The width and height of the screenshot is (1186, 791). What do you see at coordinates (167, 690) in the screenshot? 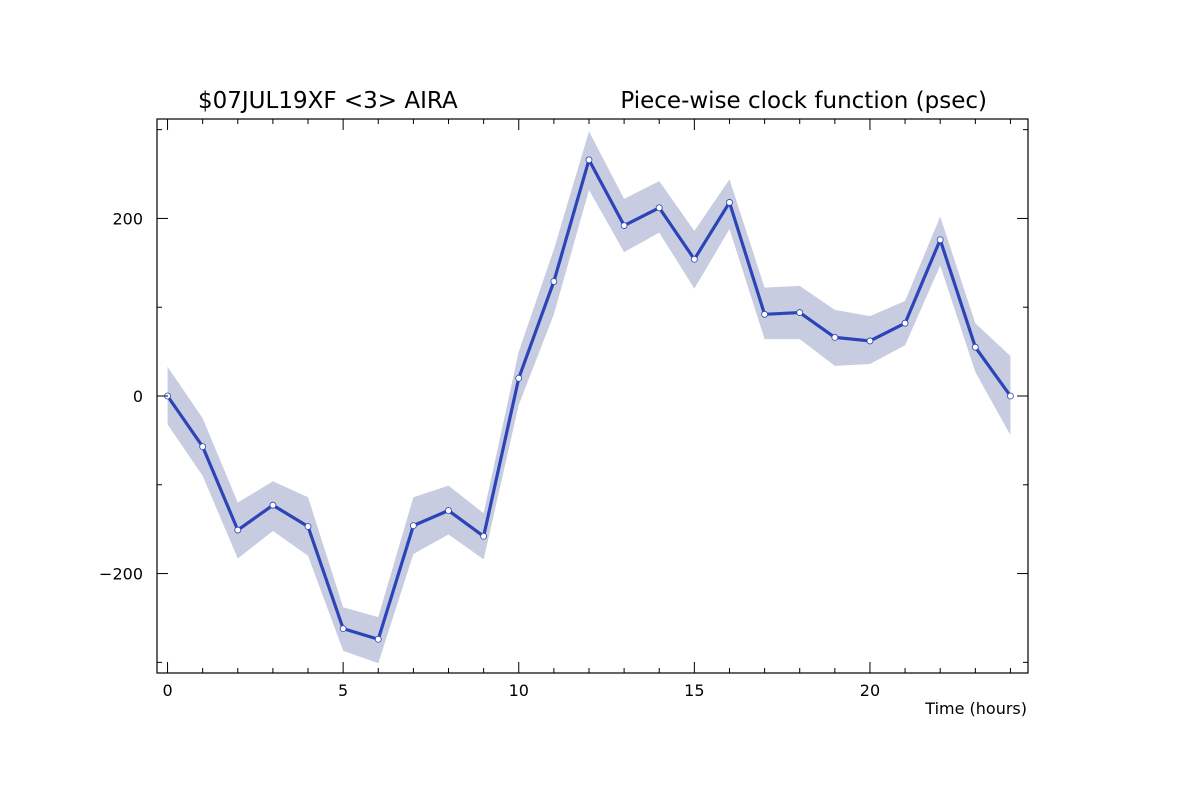
I see `x-tick-label: 0` at bounding box center [167, 690].